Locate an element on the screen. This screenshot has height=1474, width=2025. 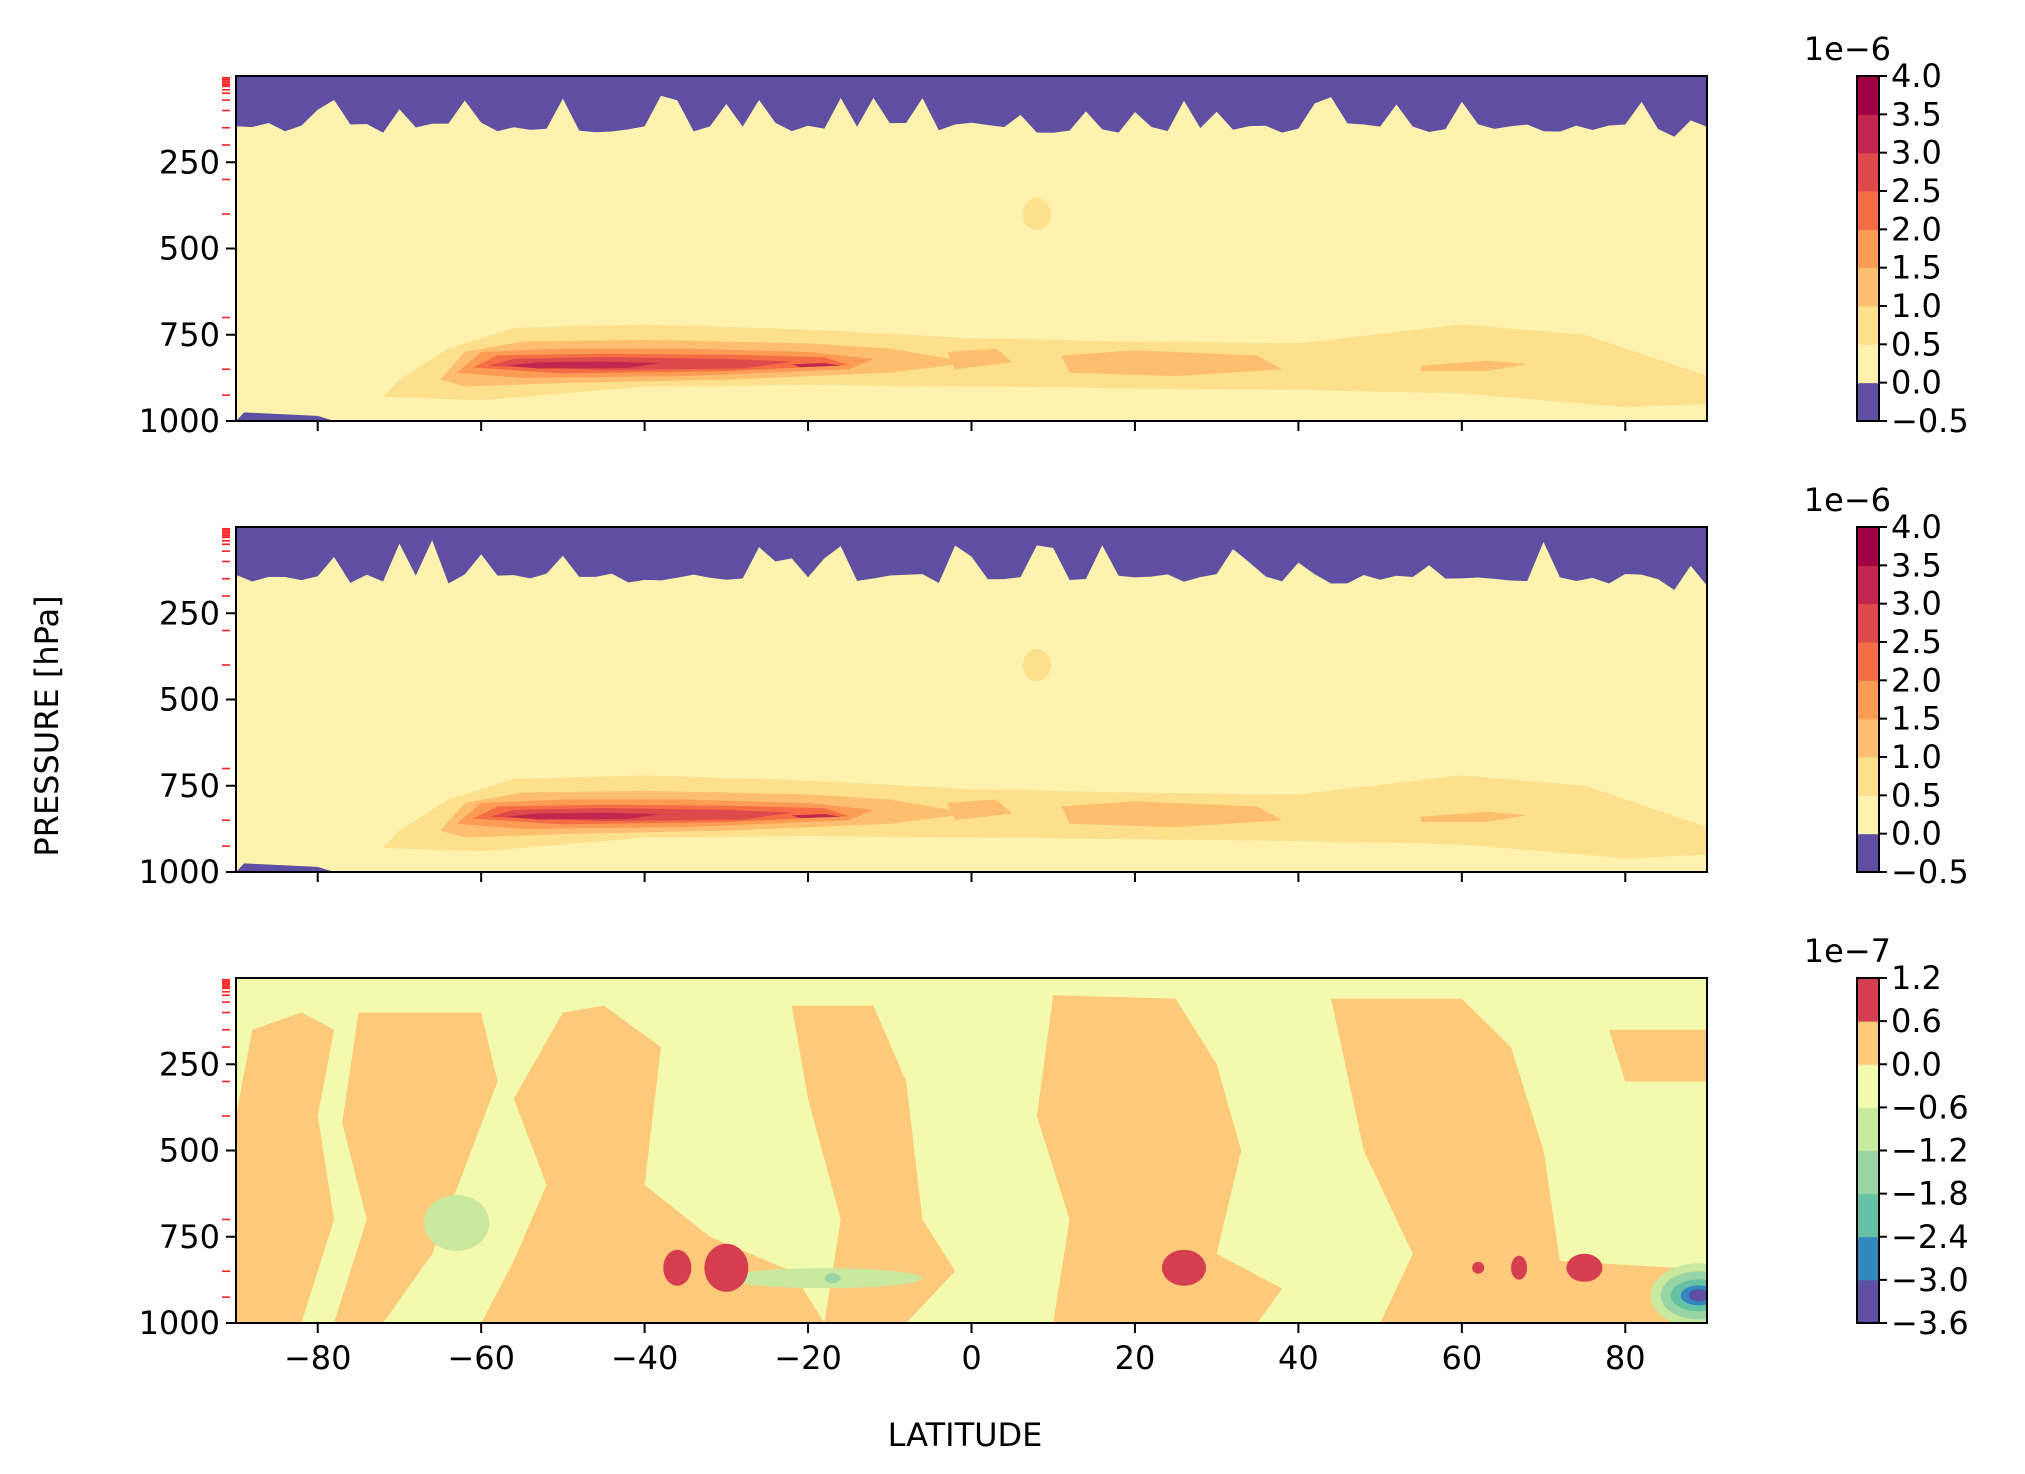
colorbar-bottom: −3.6 −3.0 −2.4 −1.8 −1.2 −0.6 0.0 0.6 1.21e−7 is located at coordinates (1886, 1137).